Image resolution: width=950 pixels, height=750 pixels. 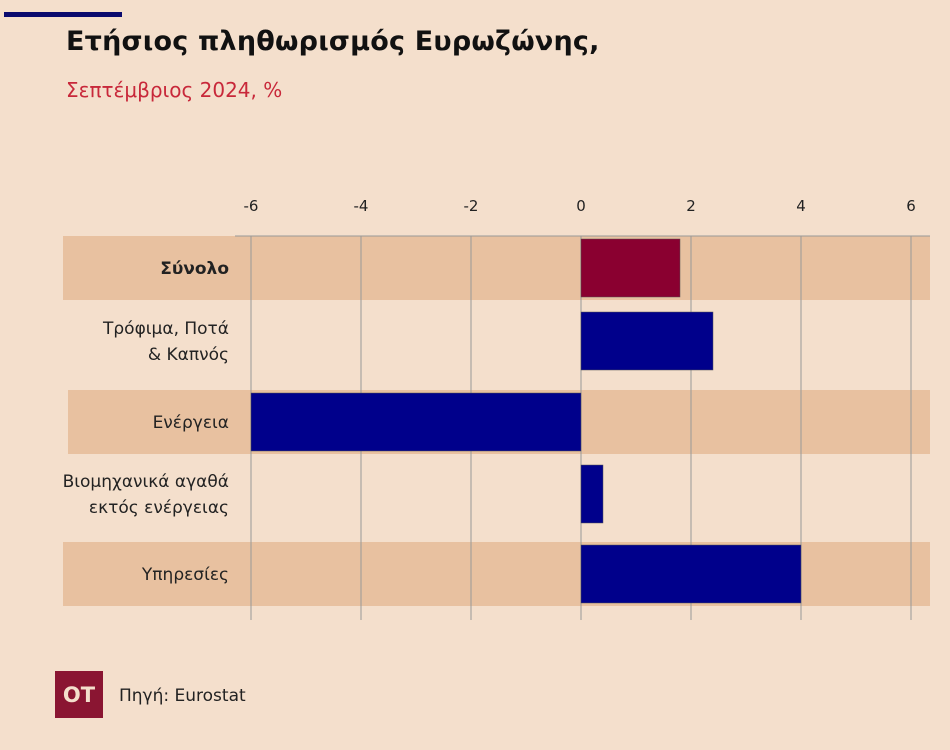 I want to click on tick-label: 6, so click(x=911, y=206).